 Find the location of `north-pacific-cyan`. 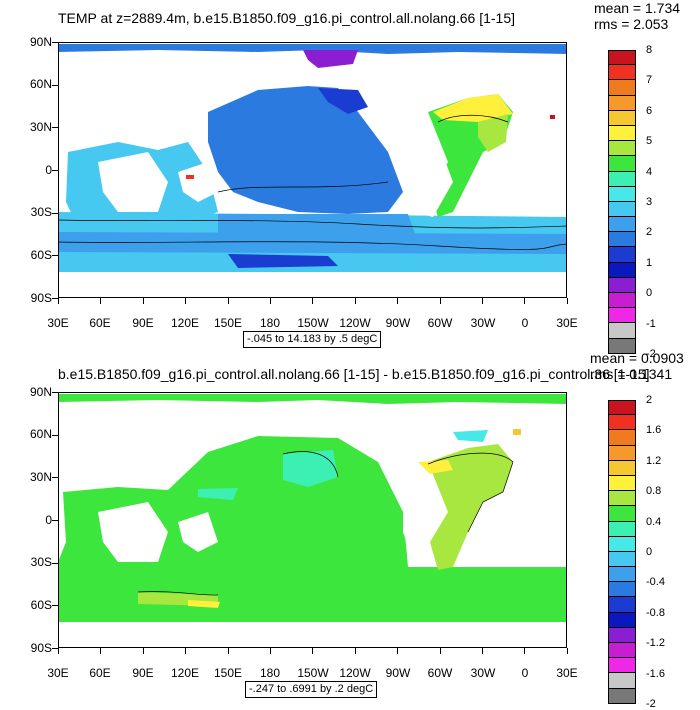

north-pacific-cyan is located at coordinates (310, 468).